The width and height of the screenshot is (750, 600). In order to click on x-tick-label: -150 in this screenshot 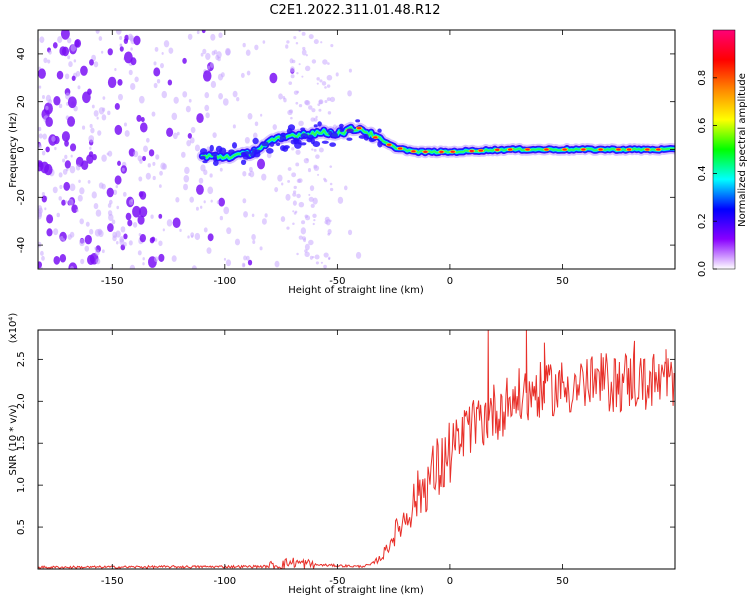, I will do `click(112, 581)`.